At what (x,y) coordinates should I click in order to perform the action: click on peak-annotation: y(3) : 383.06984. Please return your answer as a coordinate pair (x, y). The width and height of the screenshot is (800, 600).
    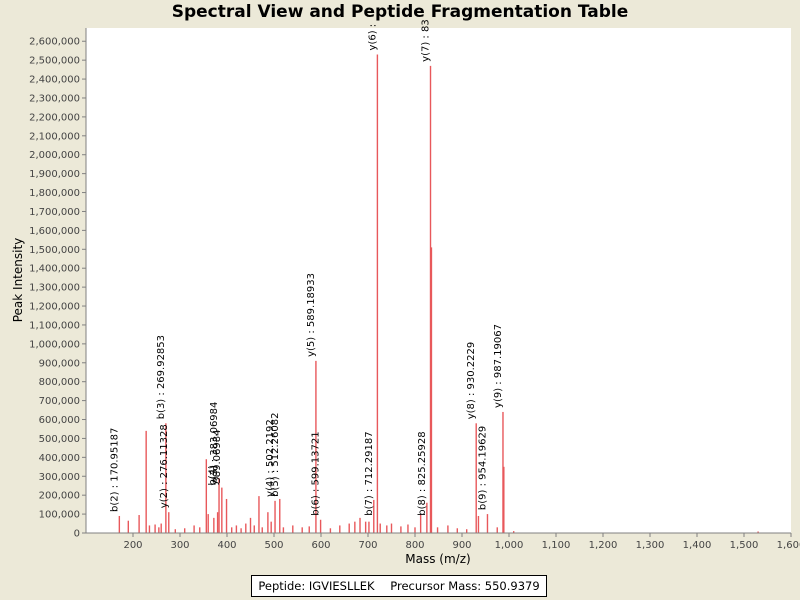
    Looking at the image, I should click on (214, 444).